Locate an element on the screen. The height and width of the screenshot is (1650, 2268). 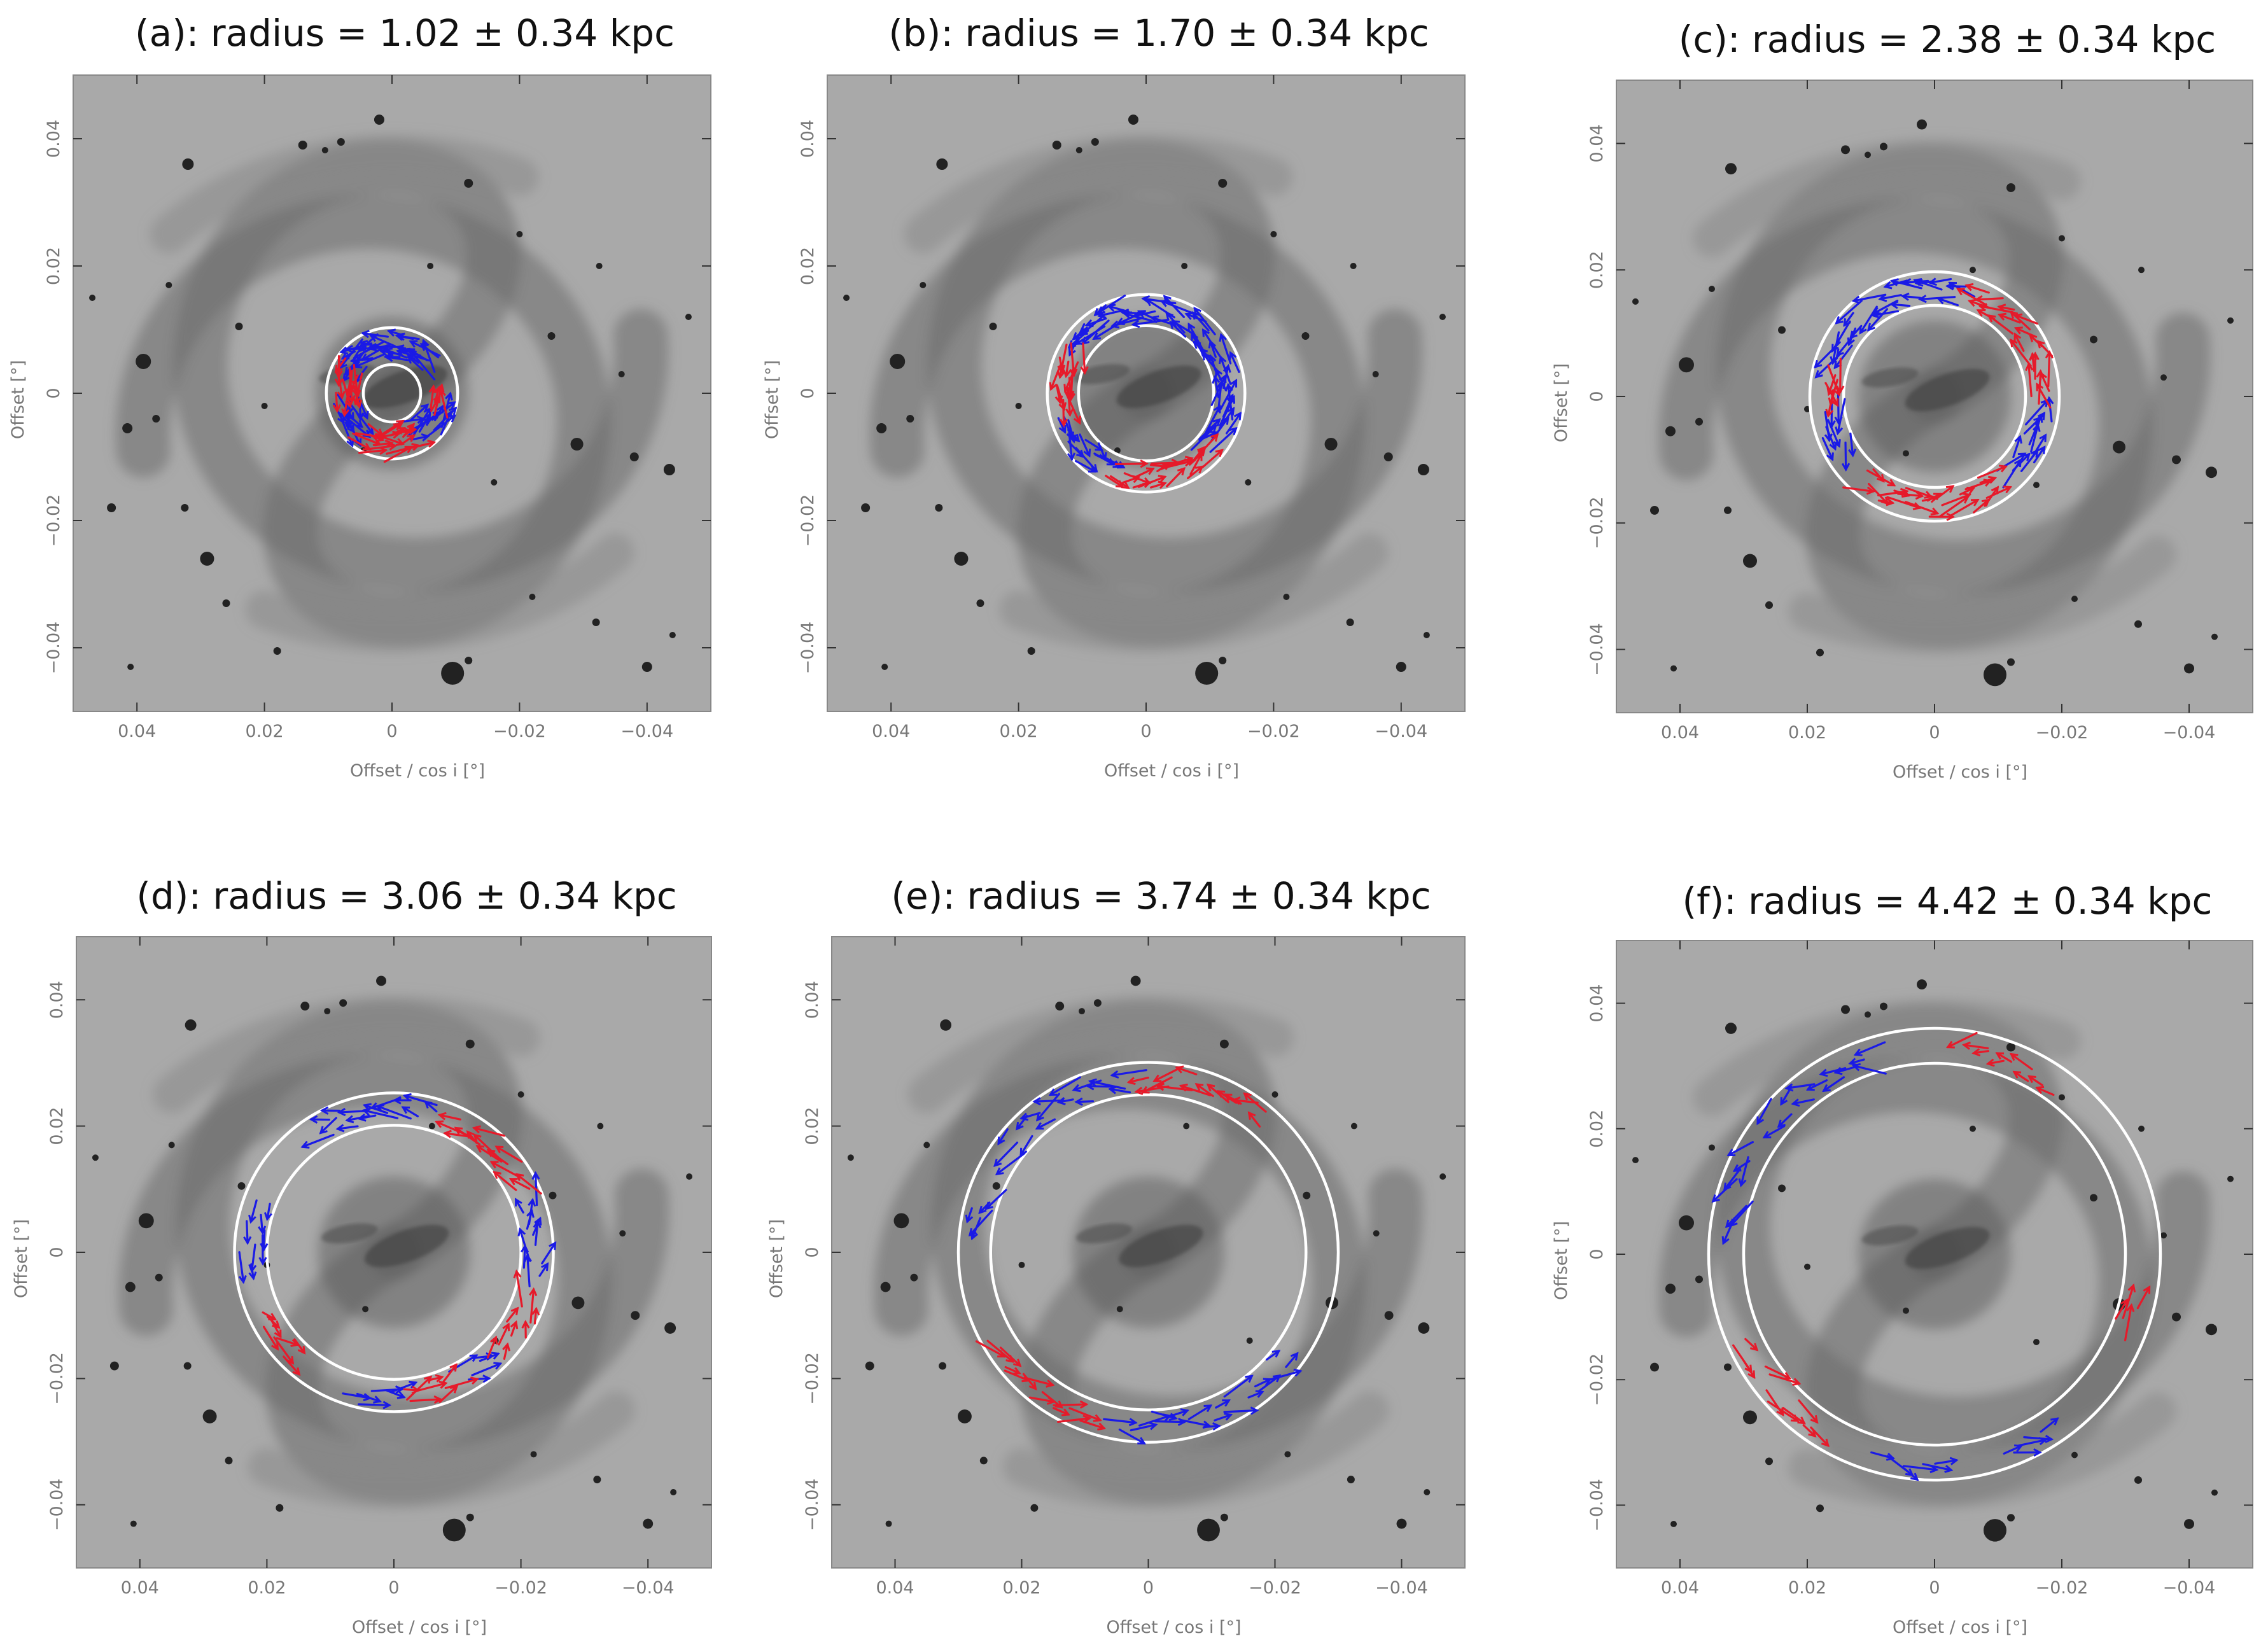
title-part: 4.42 is located at coordinates (1958, 901).